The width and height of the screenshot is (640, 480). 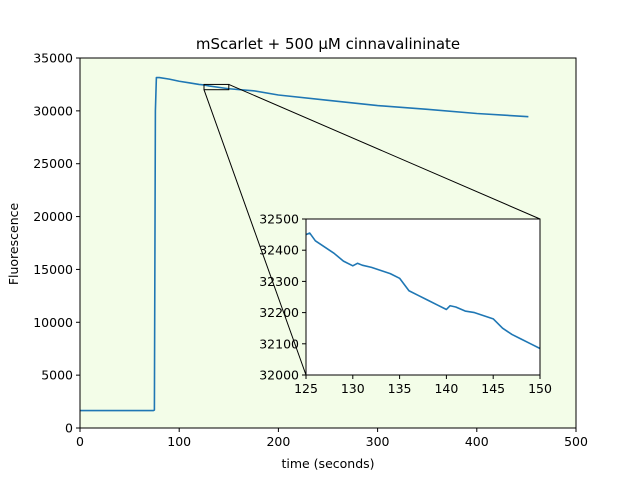 I want to click on inset-x-tick-label: 130, so click(x=353, y=388).